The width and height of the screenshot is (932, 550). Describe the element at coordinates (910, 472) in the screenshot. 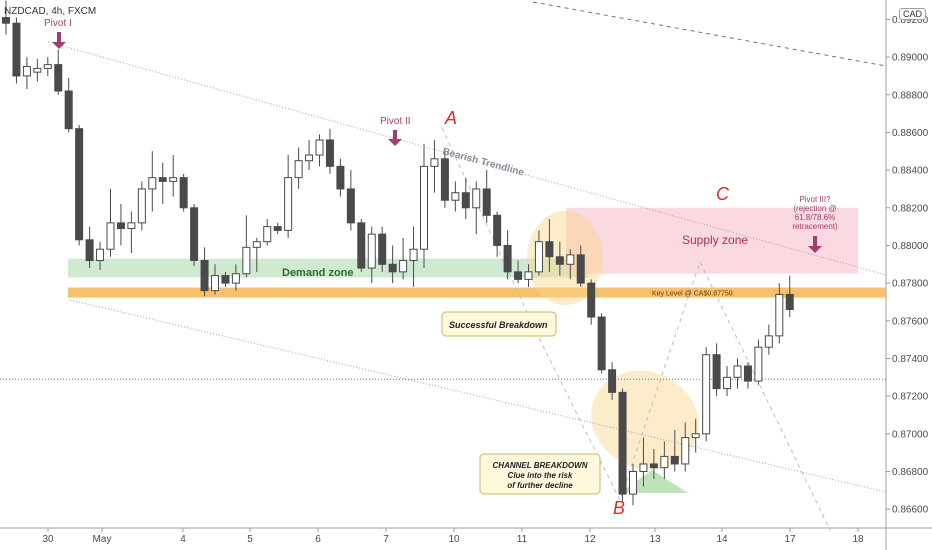

I see `y-tick-label: 0.86800` at that location.